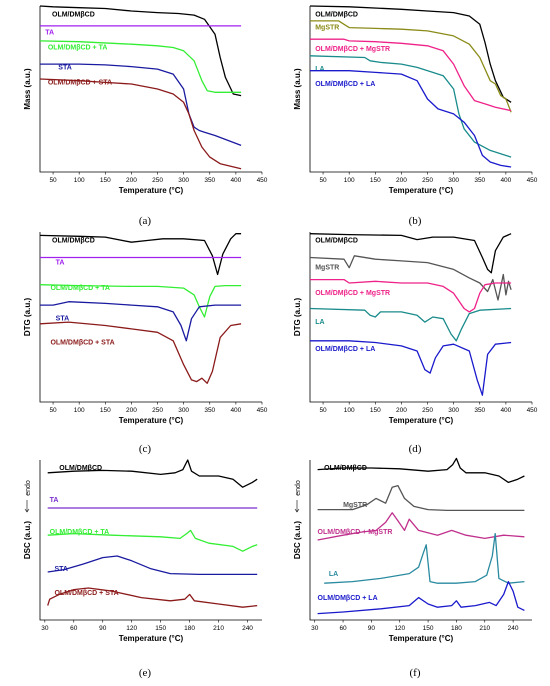 The height and width of the screenshot is (686, 550). Describe the element at coordinates (319, 69) in the screenshot. I see `series-label: LA` at that location.